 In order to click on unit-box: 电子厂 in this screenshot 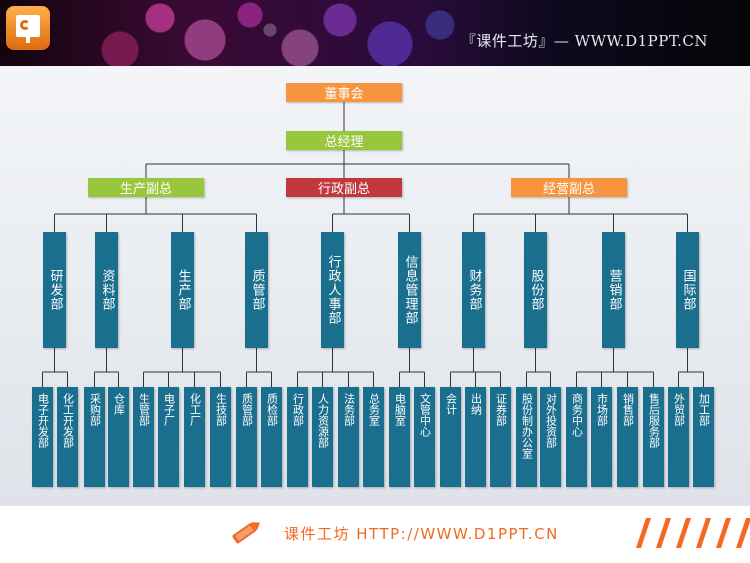, I will do `click(168, 437)`.